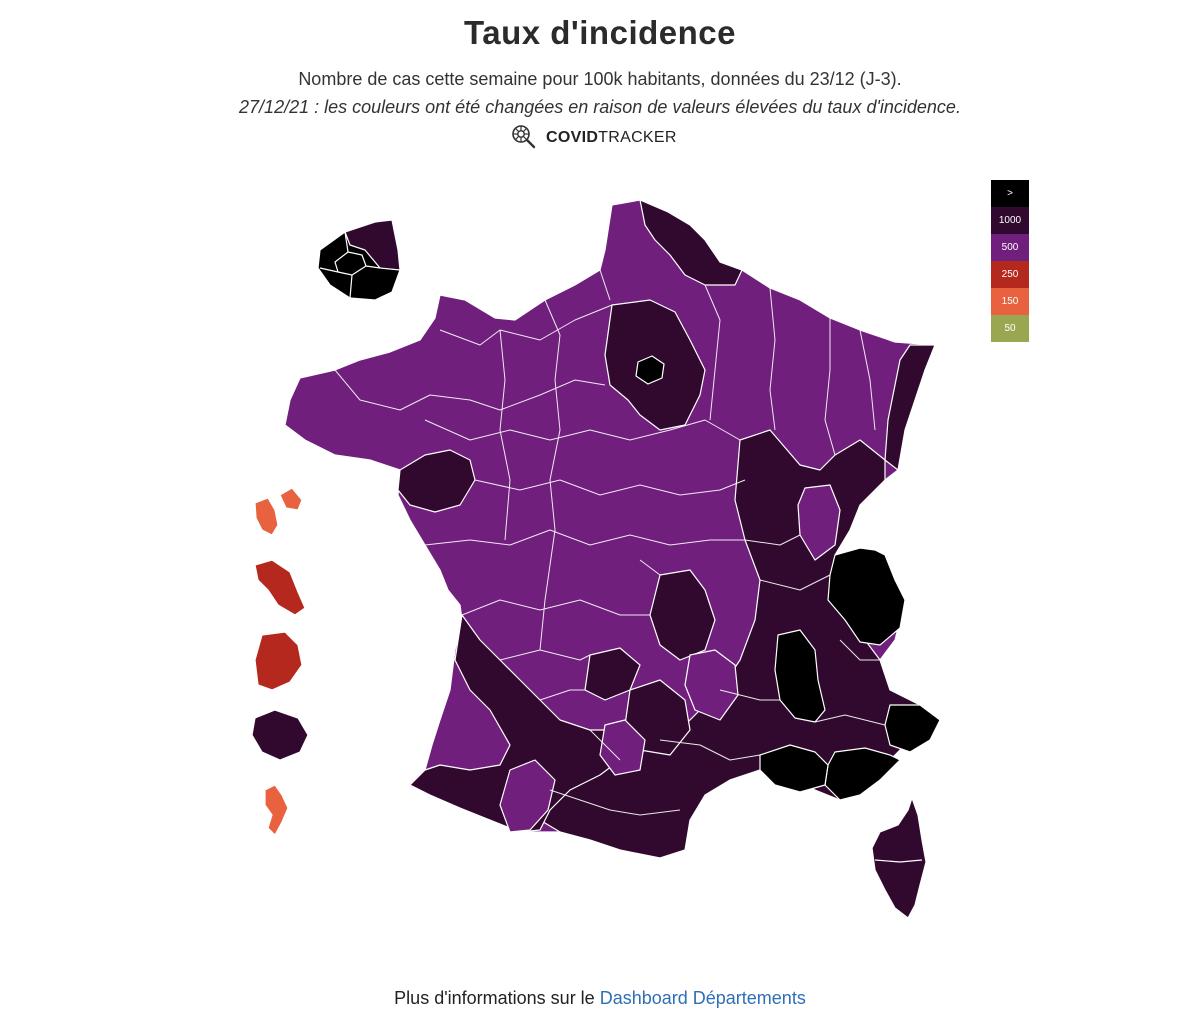 The height and width of the screenshot is (1021, 1200). I want to click on corse-border, so click(898, 861).